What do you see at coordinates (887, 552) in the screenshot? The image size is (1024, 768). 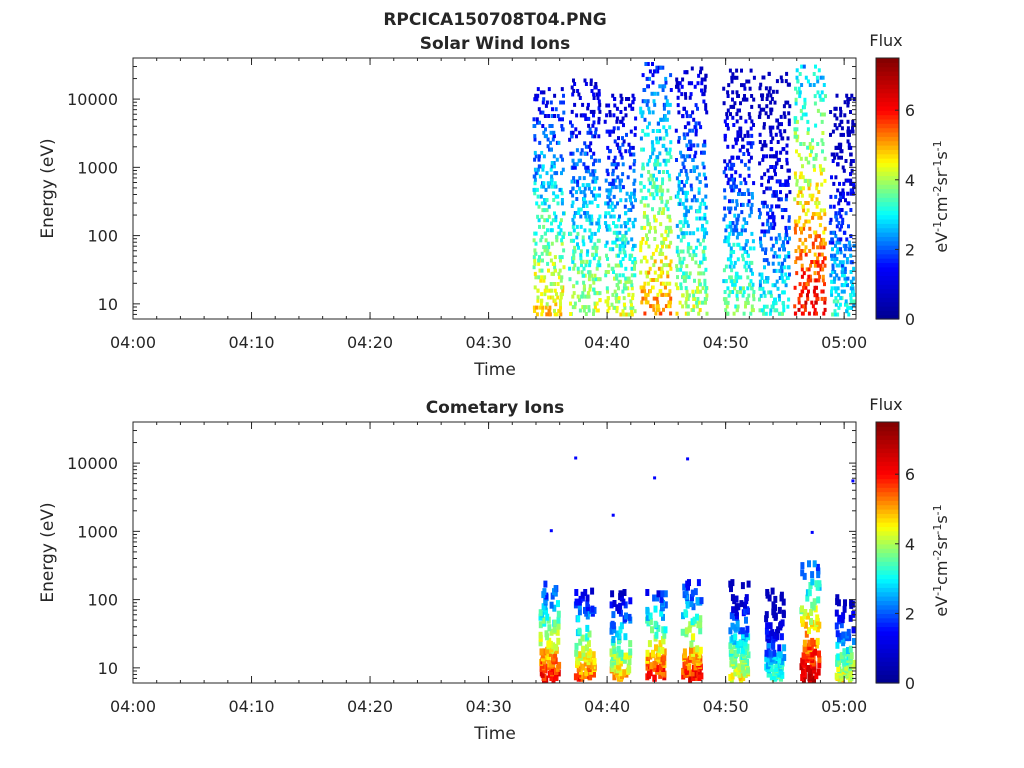 I see `colorbar-frame` at bounding box center [887, 552].